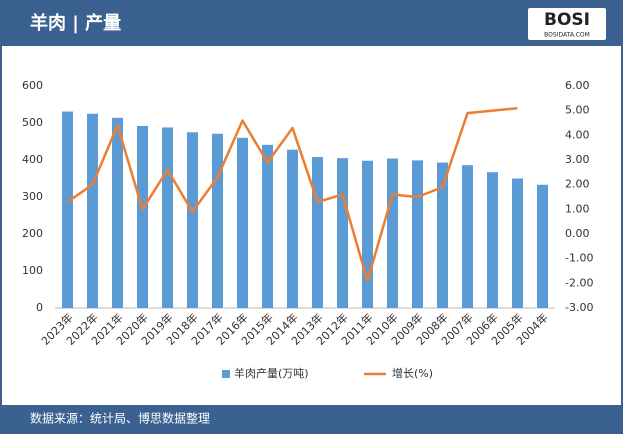 This screenshot has width=623, height=438. What do you see at coordinates (32, 233) in the screenshot?
I see `y-tick-label: 200` at bounding box center [32, 233].